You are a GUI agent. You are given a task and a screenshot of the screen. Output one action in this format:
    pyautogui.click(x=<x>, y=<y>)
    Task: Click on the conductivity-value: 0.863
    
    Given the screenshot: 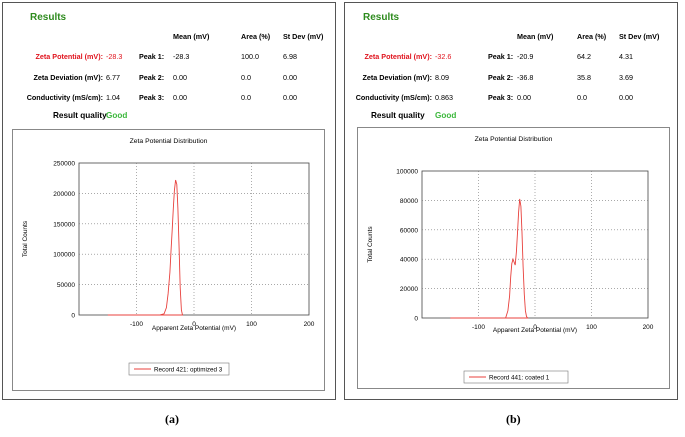 What is the action you would take?
    pyautogui.click(x=444, y=97)
    